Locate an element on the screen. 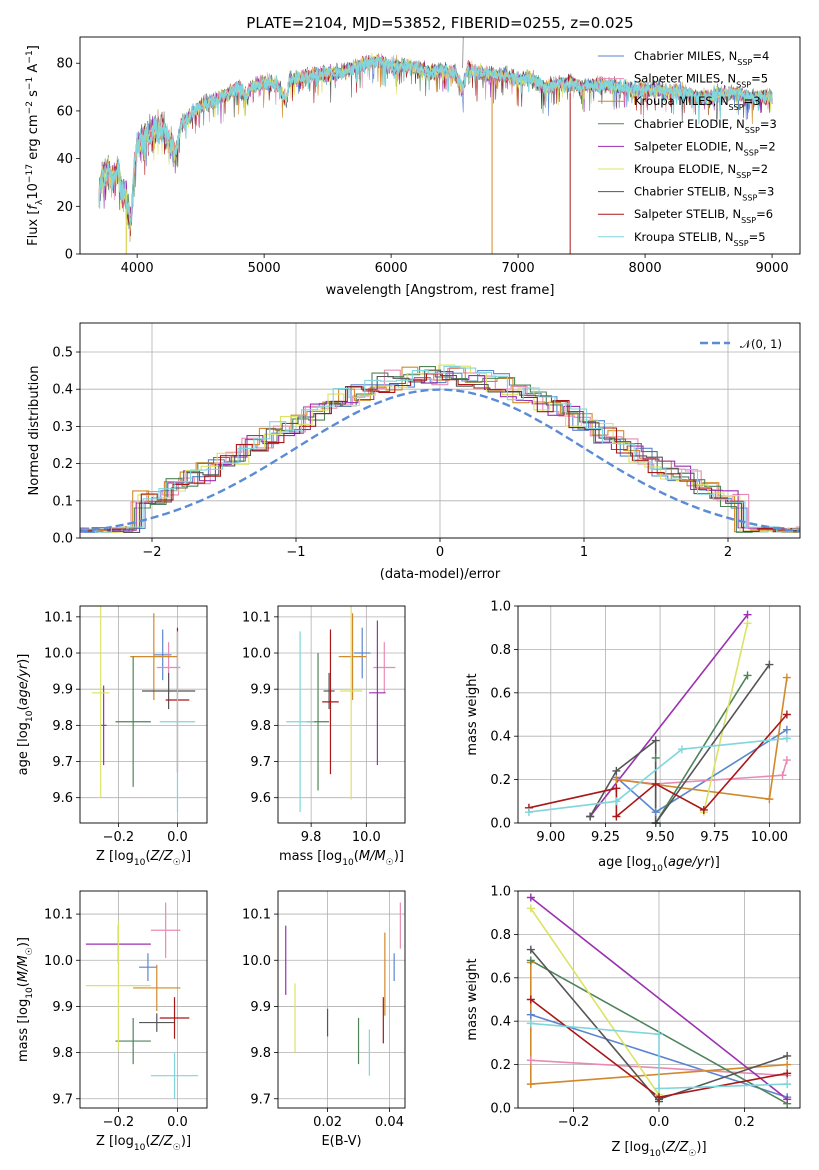 The image size is (819, 1170). legend-label-5: Kroupa ELODIE, NSSP=2 is located at coordinates (701, 171).